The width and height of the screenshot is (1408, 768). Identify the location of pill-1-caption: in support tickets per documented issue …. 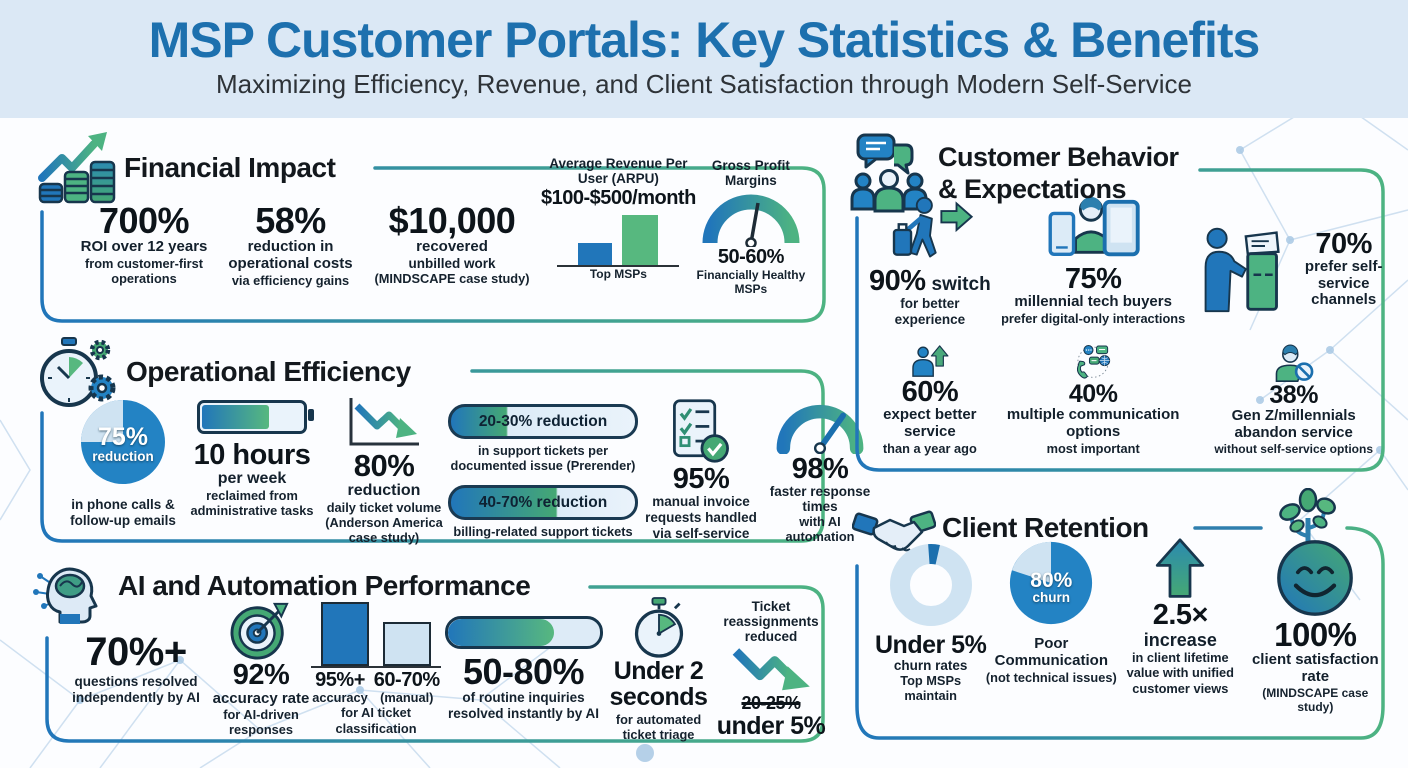
(543, 458).